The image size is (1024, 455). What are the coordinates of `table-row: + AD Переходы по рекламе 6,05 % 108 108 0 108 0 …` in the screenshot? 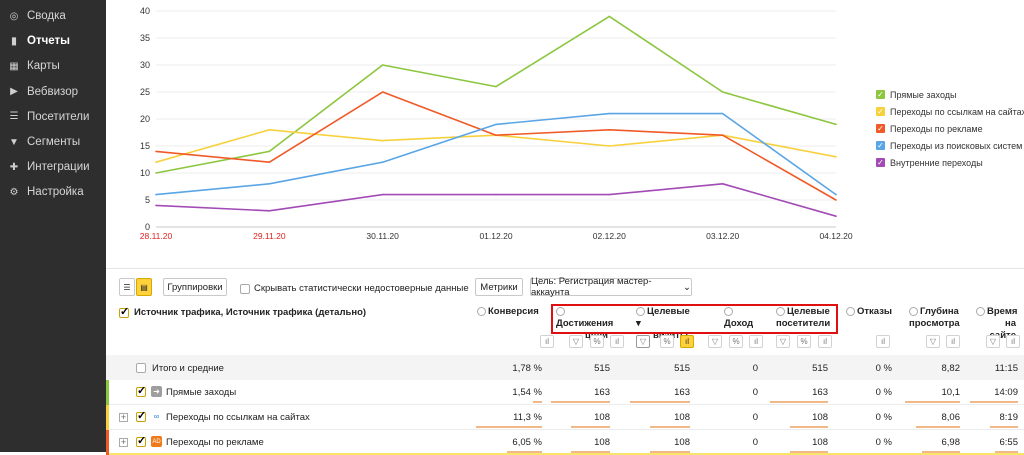 It's located at (565, 442).